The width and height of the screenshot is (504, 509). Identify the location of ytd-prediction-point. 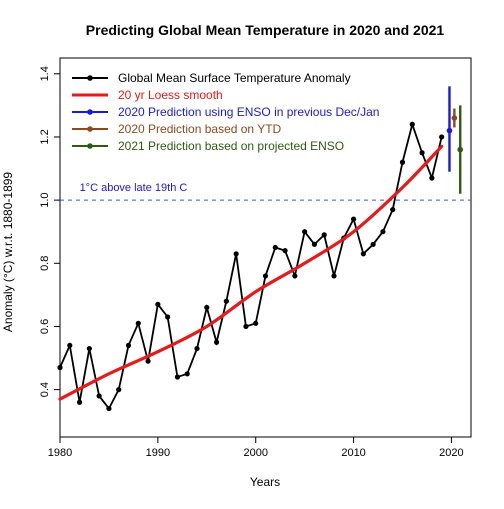
(455, 118).